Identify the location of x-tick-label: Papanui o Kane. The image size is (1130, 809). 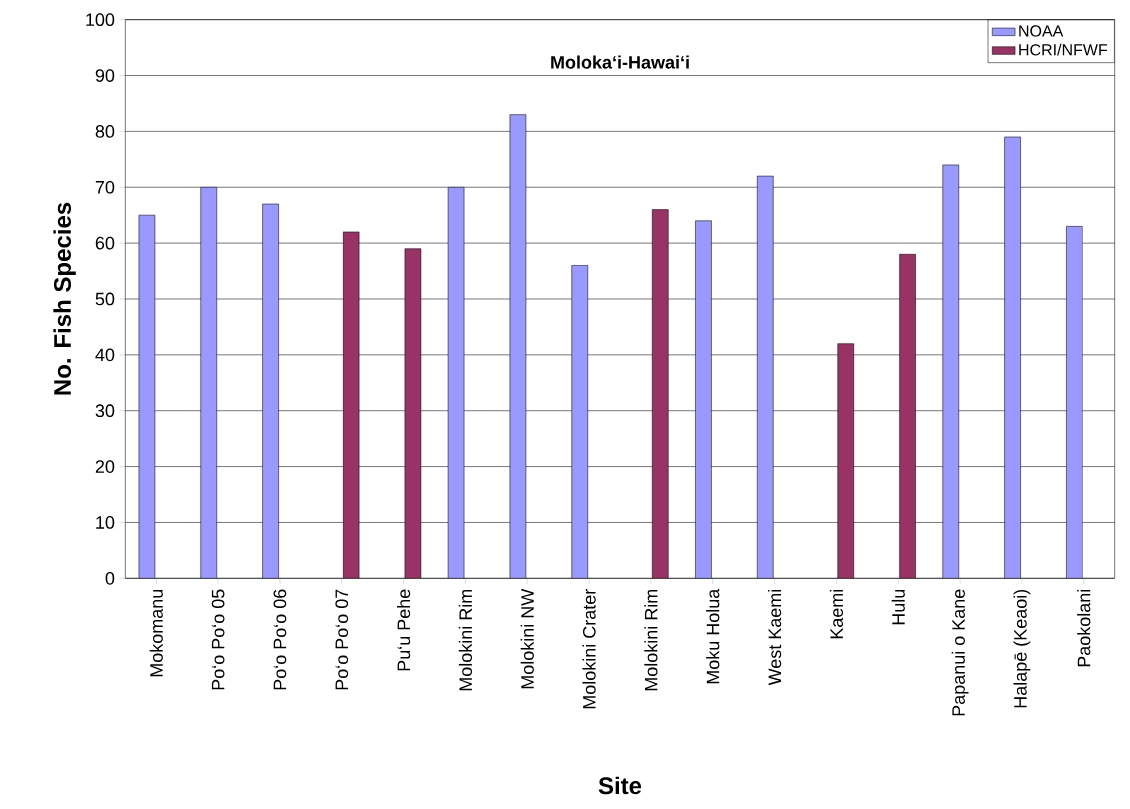
(960, 652).